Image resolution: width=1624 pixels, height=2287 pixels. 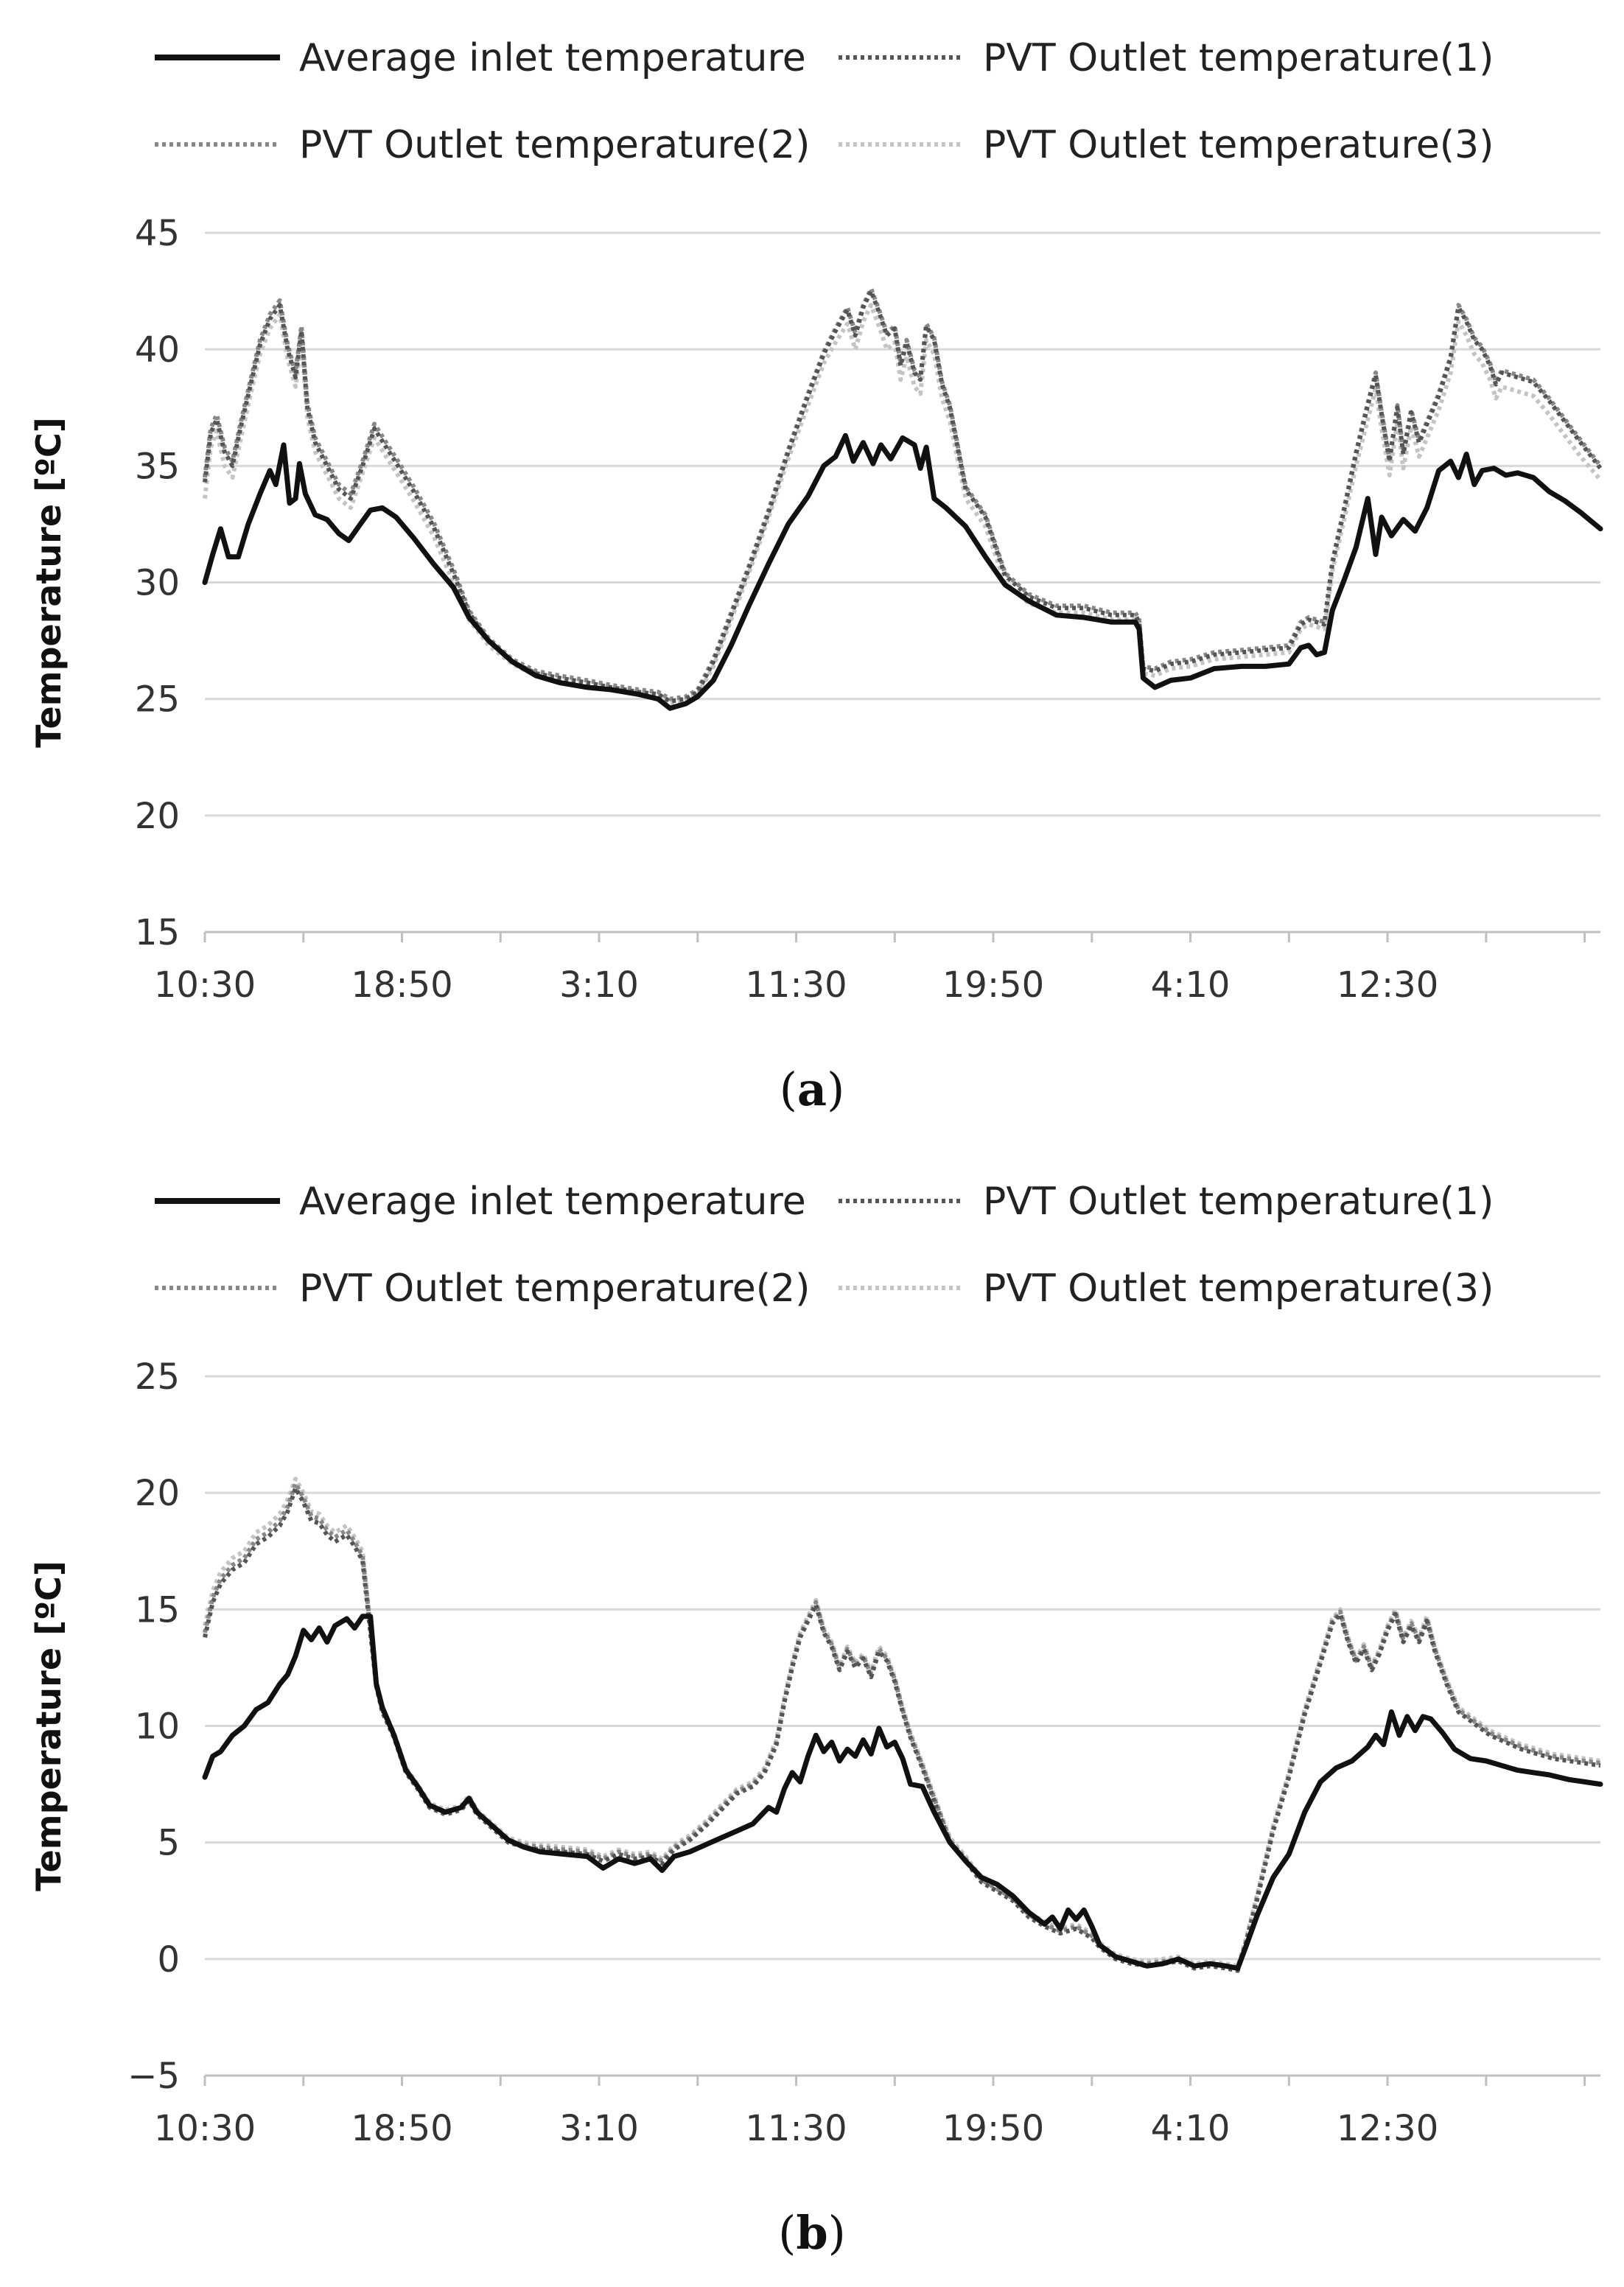 What do you see at coordinates (157, 584) in the screenshot?
I see `y-tick-label: 30` at bounding box center [157, 584].